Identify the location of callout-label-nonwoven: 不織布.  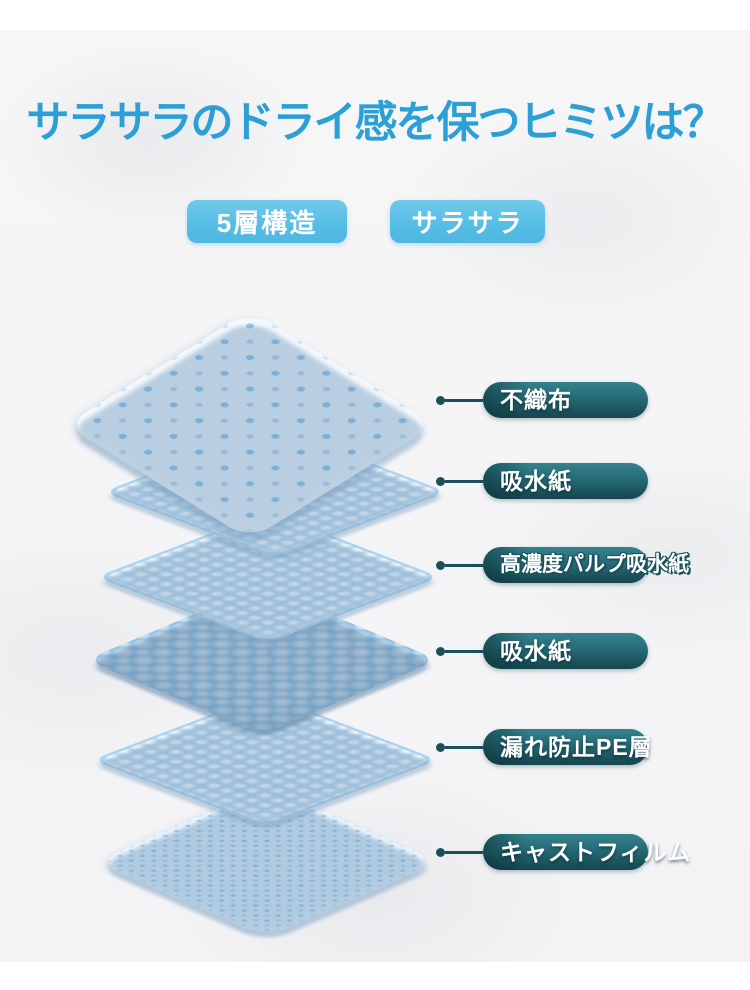
(565, 400).